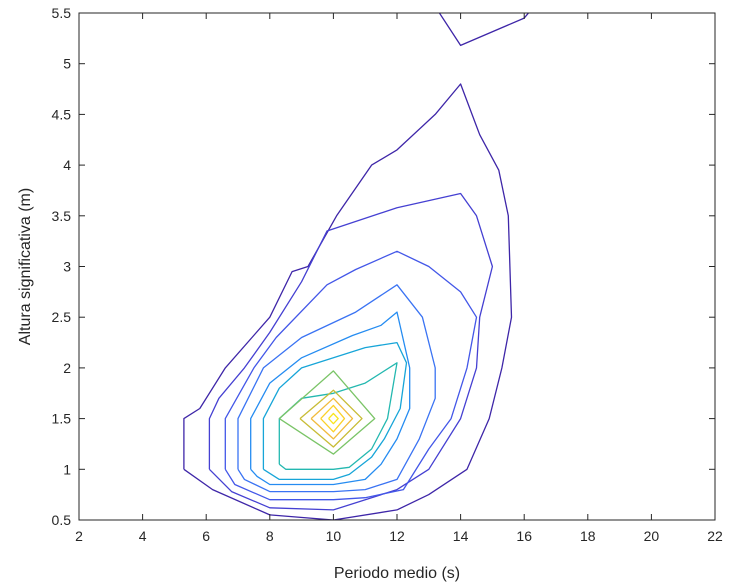  What do you see at coordinates (67, 267) in the screenshot?
I see `y-tick-label-5: 3` at bounding box center [67, 267].